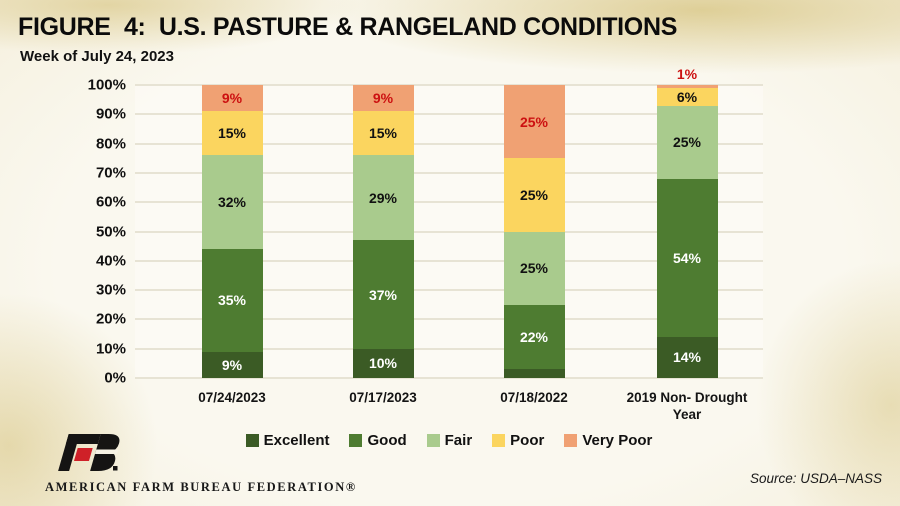 Image resolution: width=900 pixels, height=506 pixels. I want to click on legend: Excellent Good Fair Poor Very Poor, so click(449, 440).